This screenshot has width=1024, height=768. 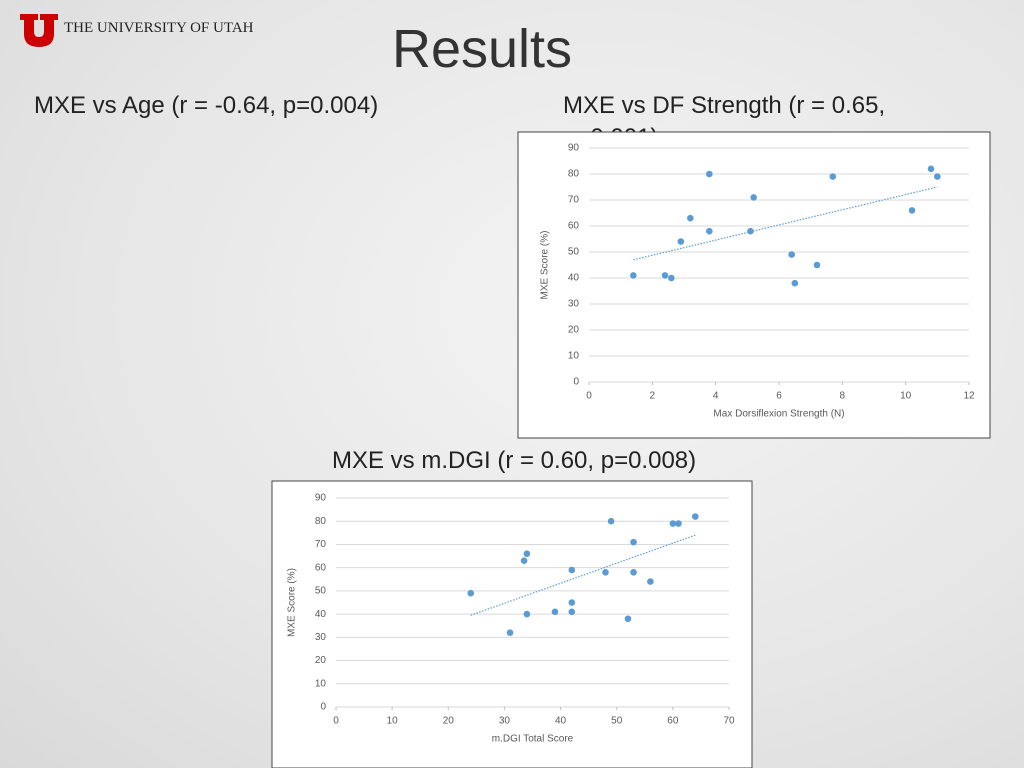 I want to click on x-tick-label: 20, so click(x=449, y=721).